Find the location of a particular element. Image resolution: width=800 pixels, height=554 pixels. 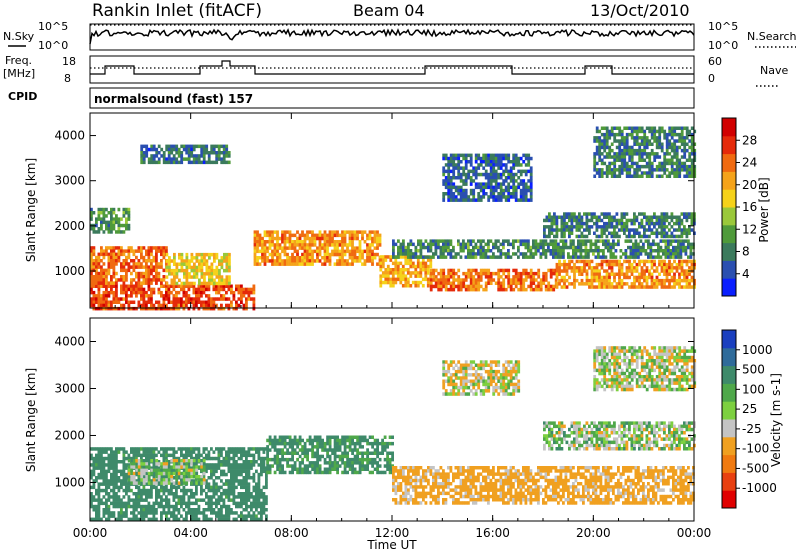

power-colorbar-label: Power [dB] is located at coordinates (764, 209).